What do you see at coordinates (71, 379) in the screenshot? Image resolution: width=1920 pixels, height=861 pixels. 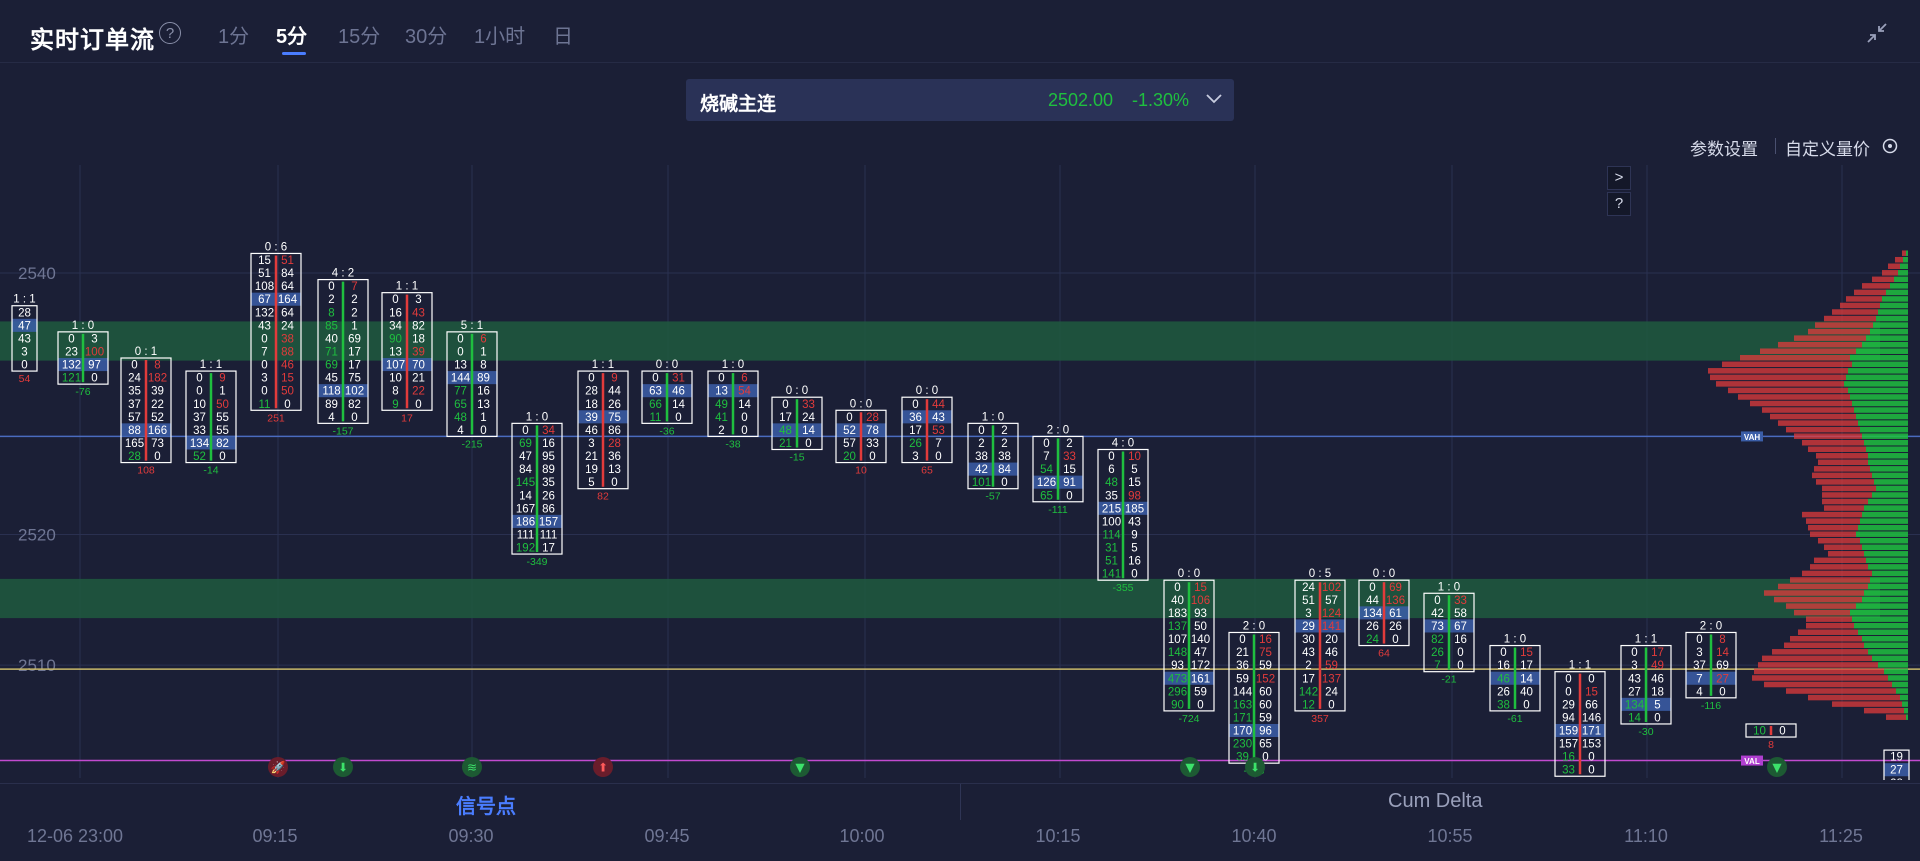 I see `bid-volume: 121` at bounding box center [71, 379].